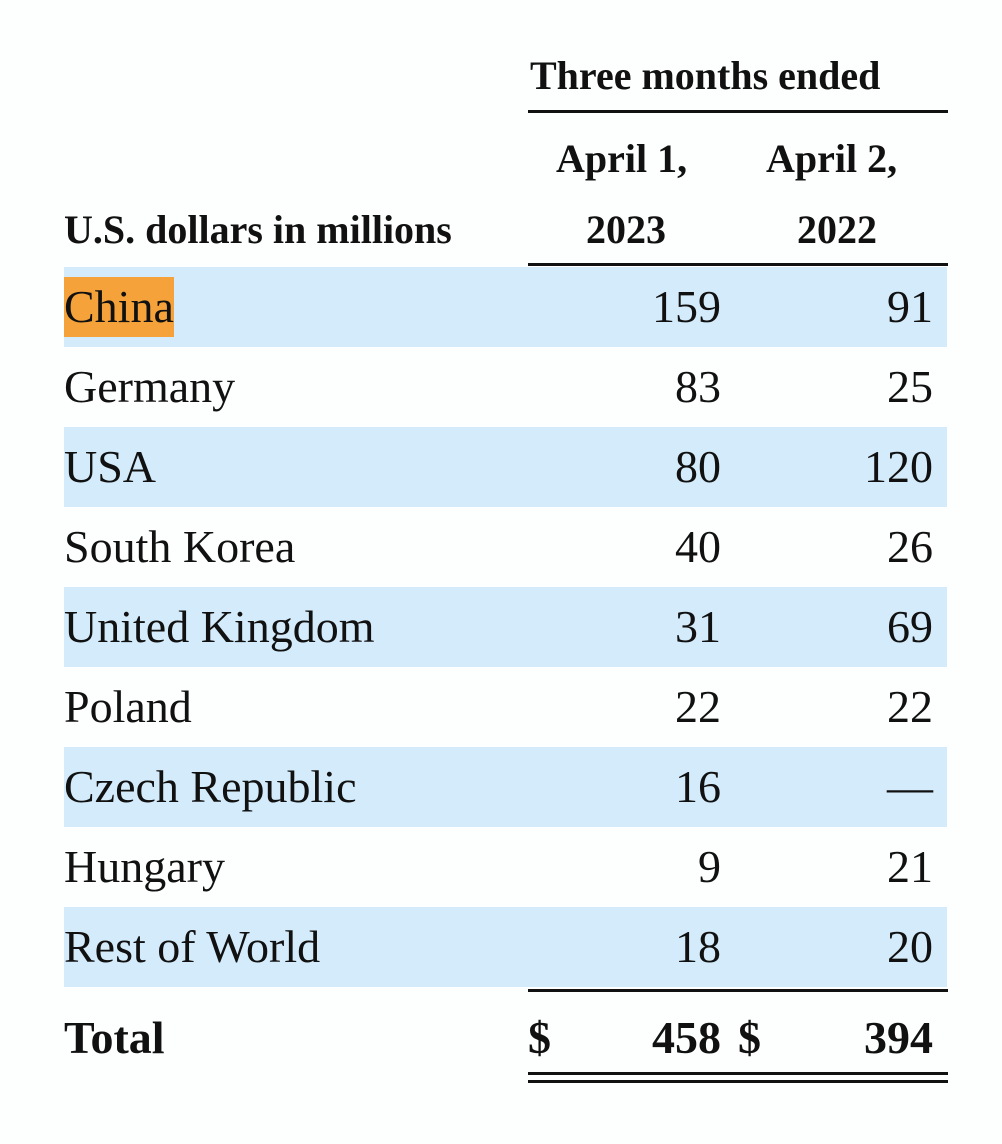 The height and width of the screenshot is (1144, 1002). Describe the element at coordinates (698, 466) in the screenshot. I see `value-2023: 80` at that location.